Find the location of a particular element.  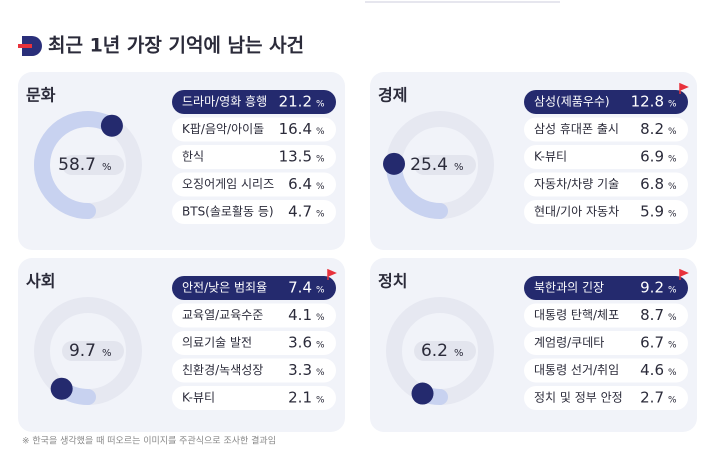

item-value: 7.4 is located at coordinates (300, 288).